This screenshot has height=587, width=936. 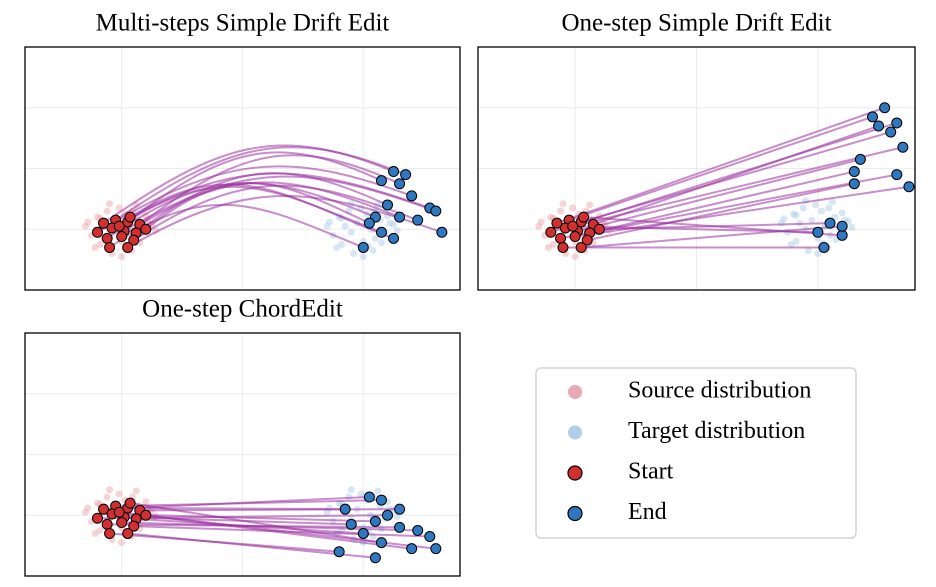 What do you see at coordinates (243, 23) in the screenshot?
I see `panel-title: Multi-steps Simple Drift Edit` at bounding box center [243, 23].